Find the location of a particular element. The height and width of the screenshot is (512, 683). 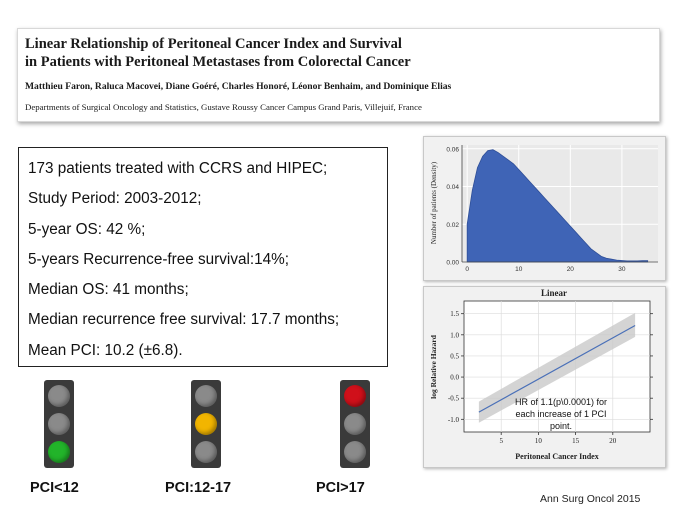

pci-label-high: PCI>17 is located at coordinates (340, 488).